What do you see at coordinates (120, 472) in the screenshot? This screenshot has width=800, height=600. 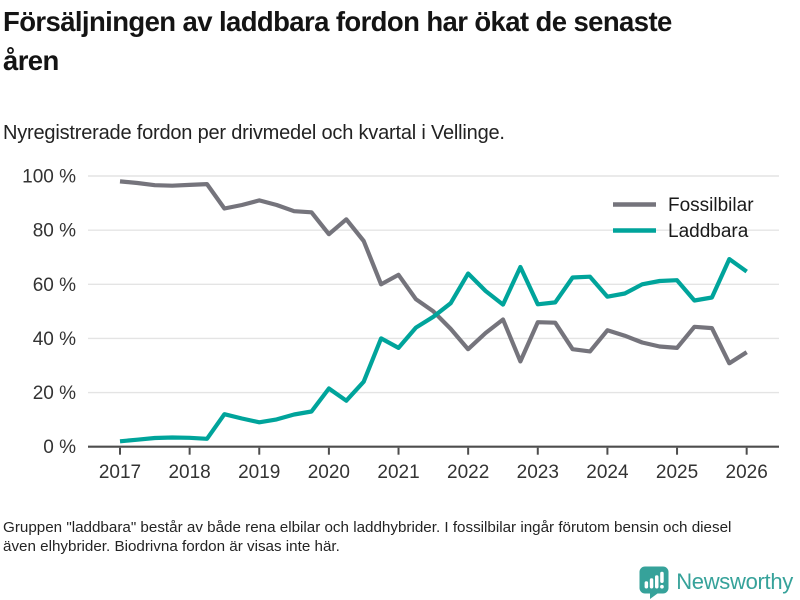 I see `x-axis-tick-label: 2017` at bounding box center [120, 472].